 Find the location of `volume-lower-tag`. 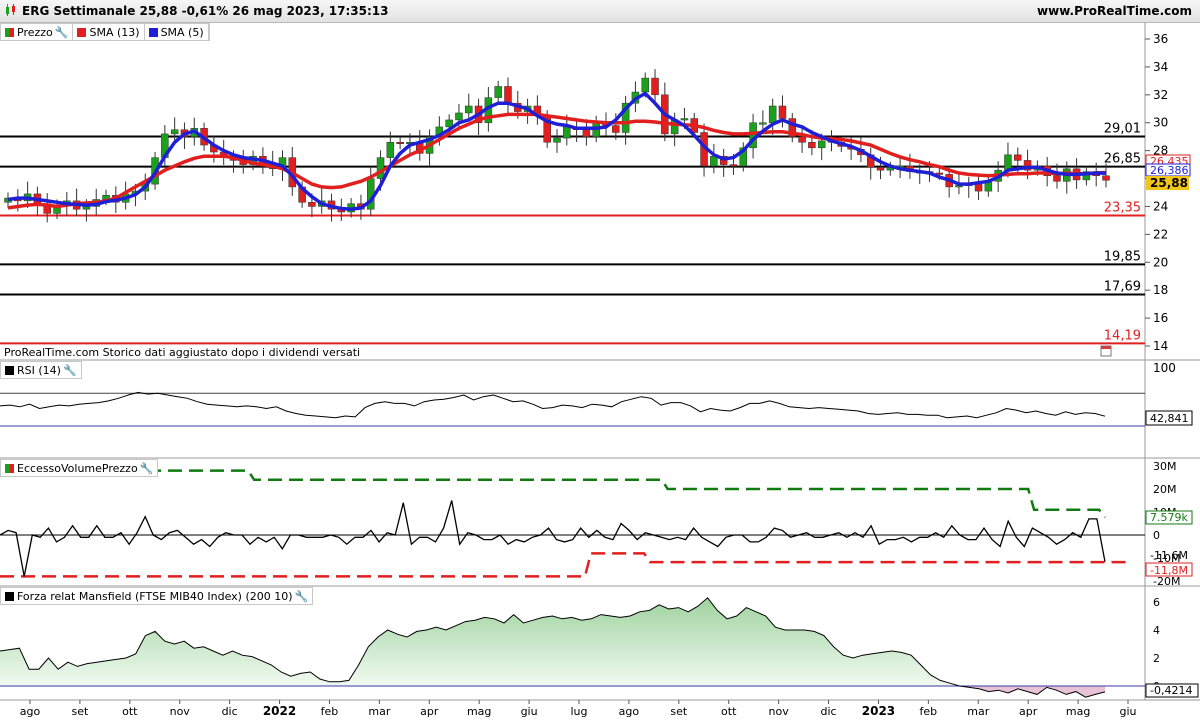

volume-lower-tag is located at coordinates (1169, 569).